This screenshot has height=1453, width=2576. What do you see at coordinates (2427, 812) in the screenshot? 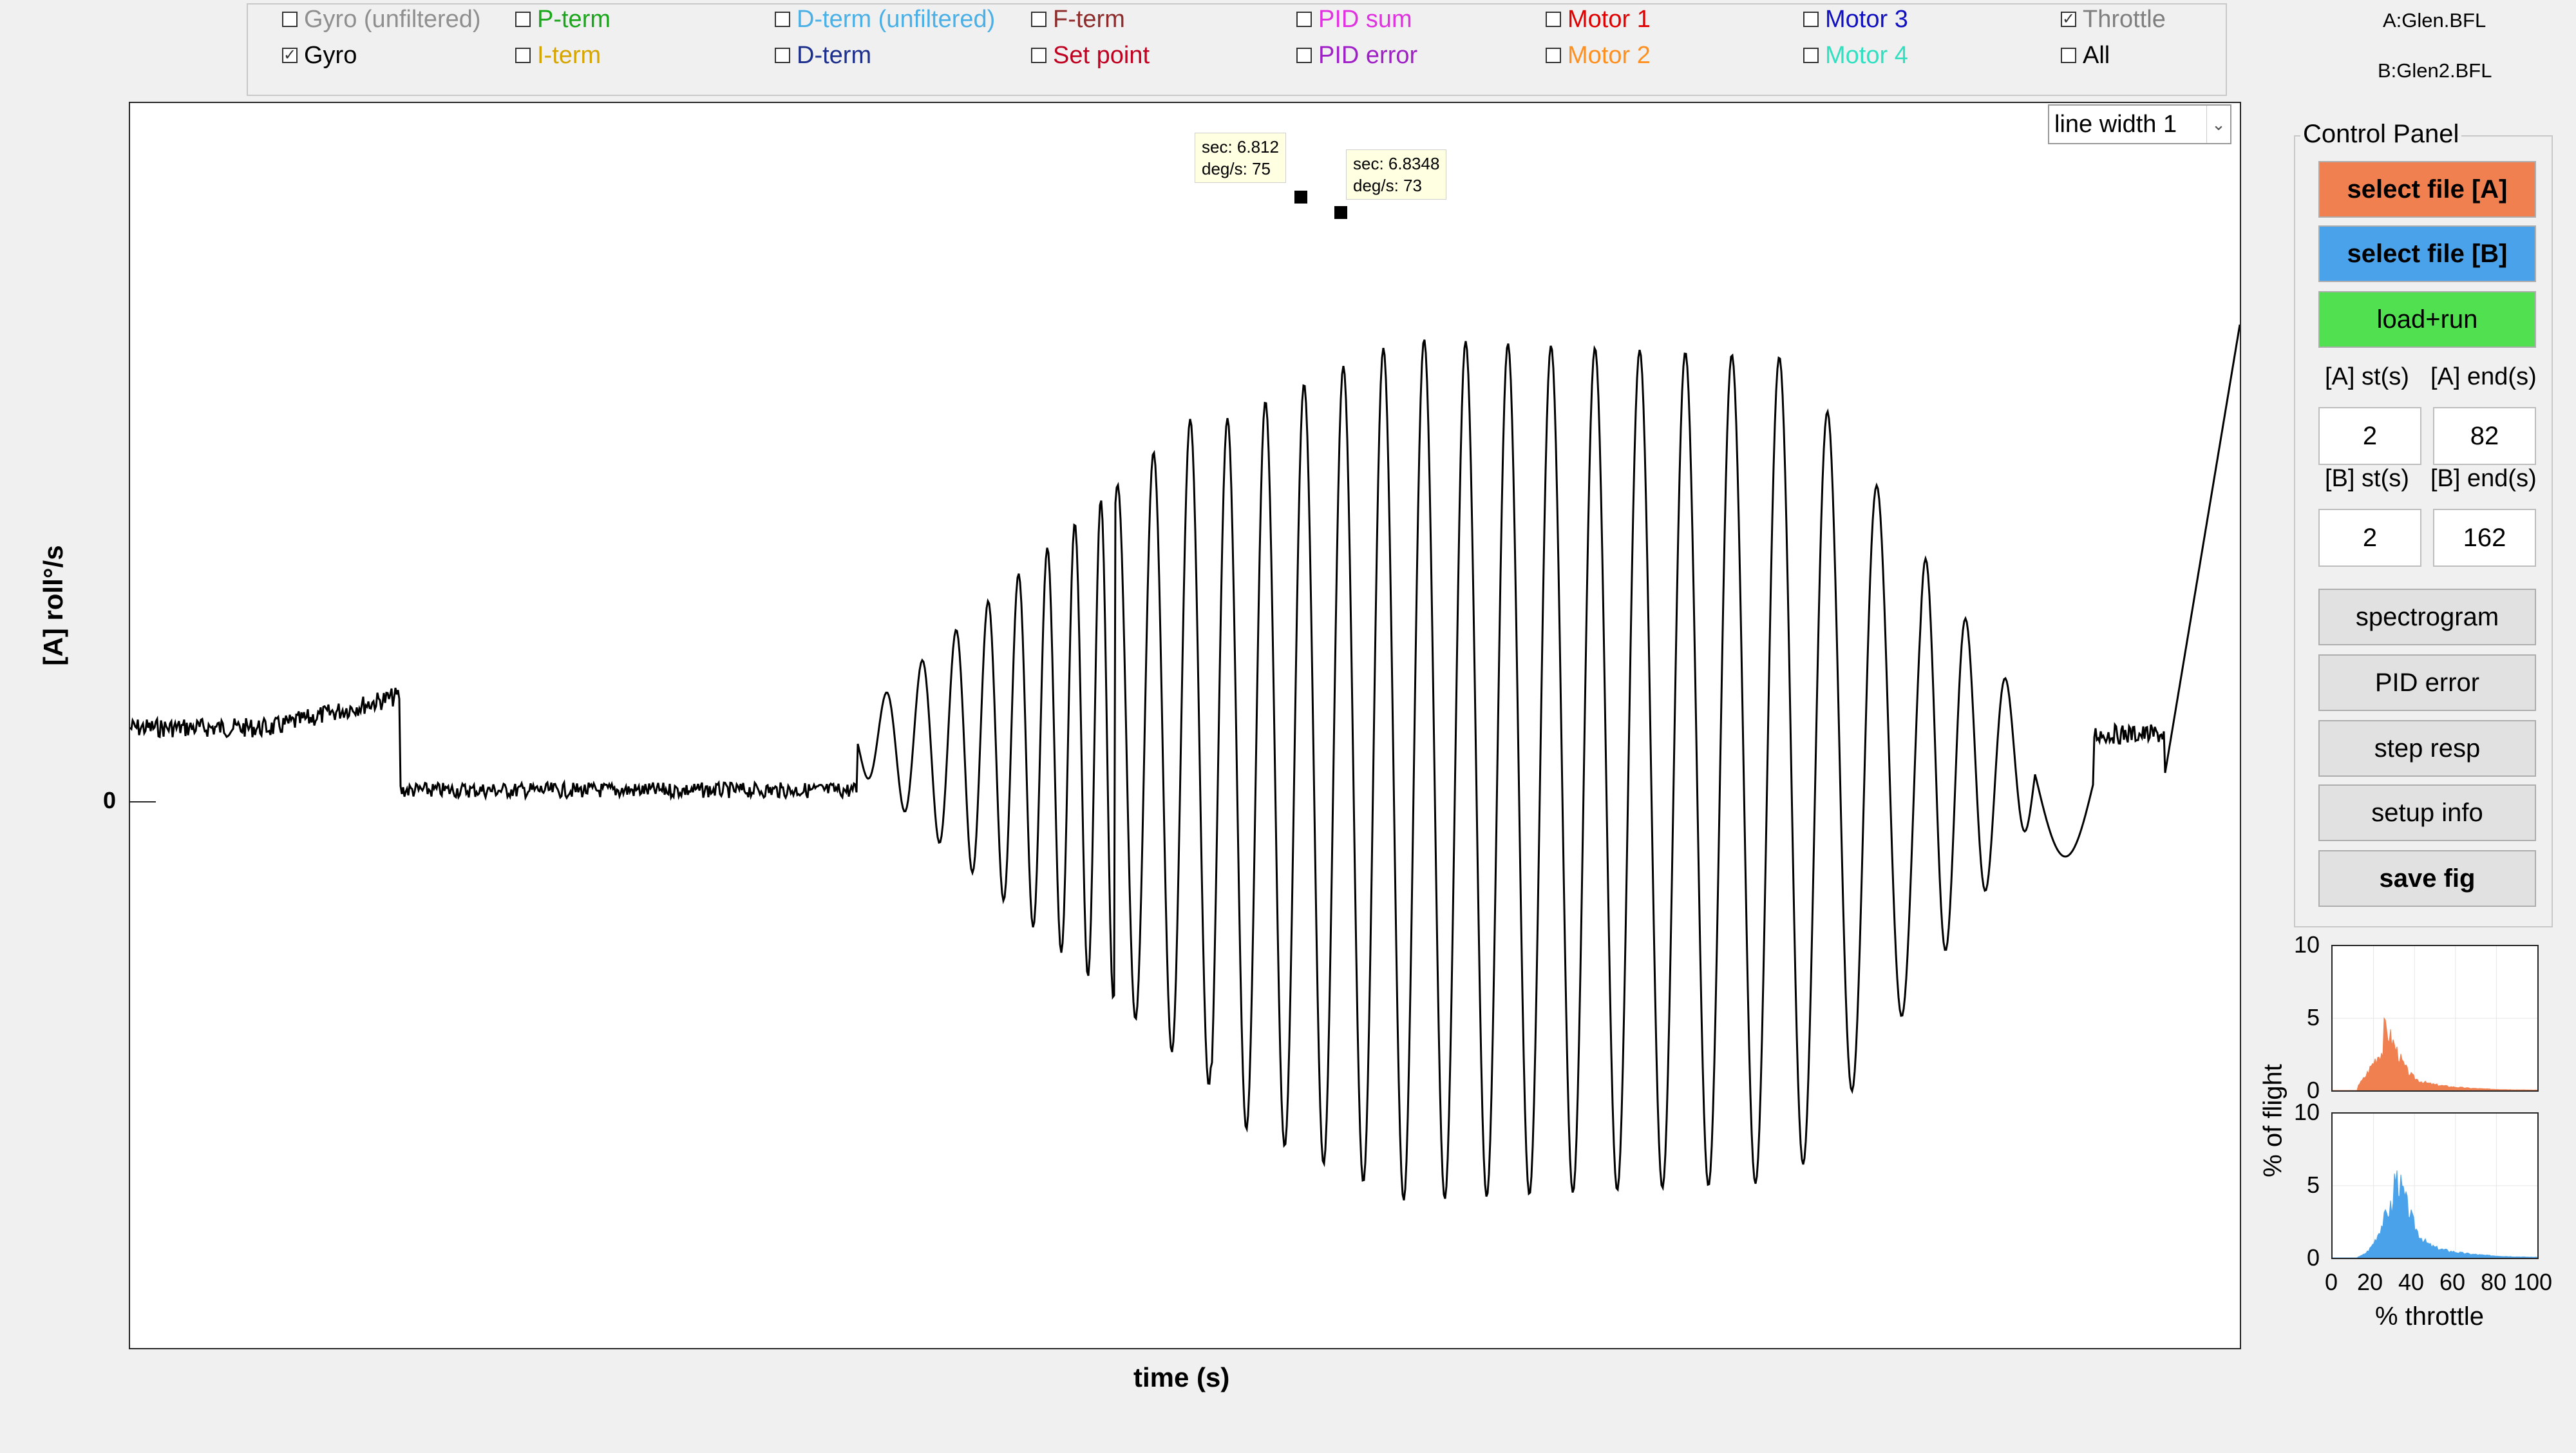
I see `setup-info-button: setup info` at bounding box center [2427, 812].